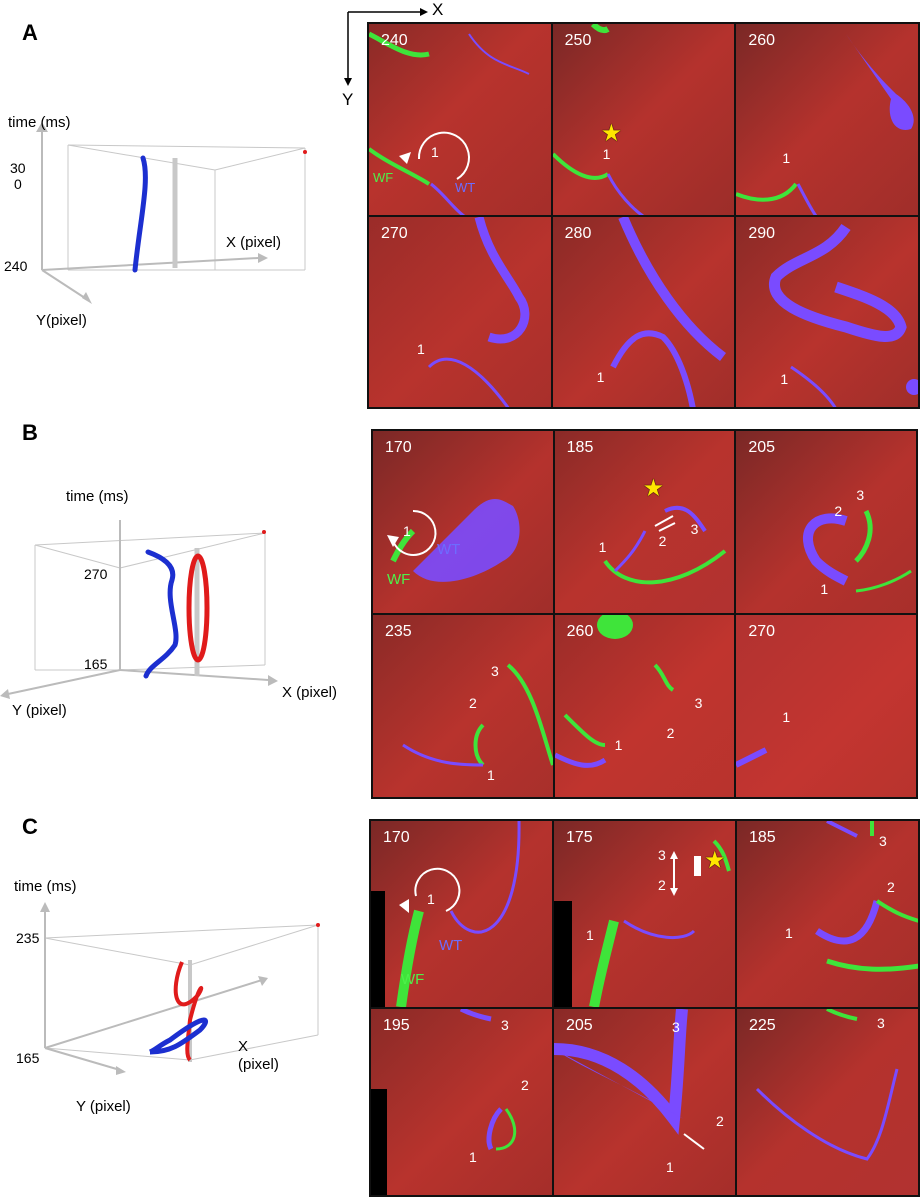  Describe the element at coordinates (644, 706) in the screenshot. I see `frame-b-260: 260 1 2 3` at that location.